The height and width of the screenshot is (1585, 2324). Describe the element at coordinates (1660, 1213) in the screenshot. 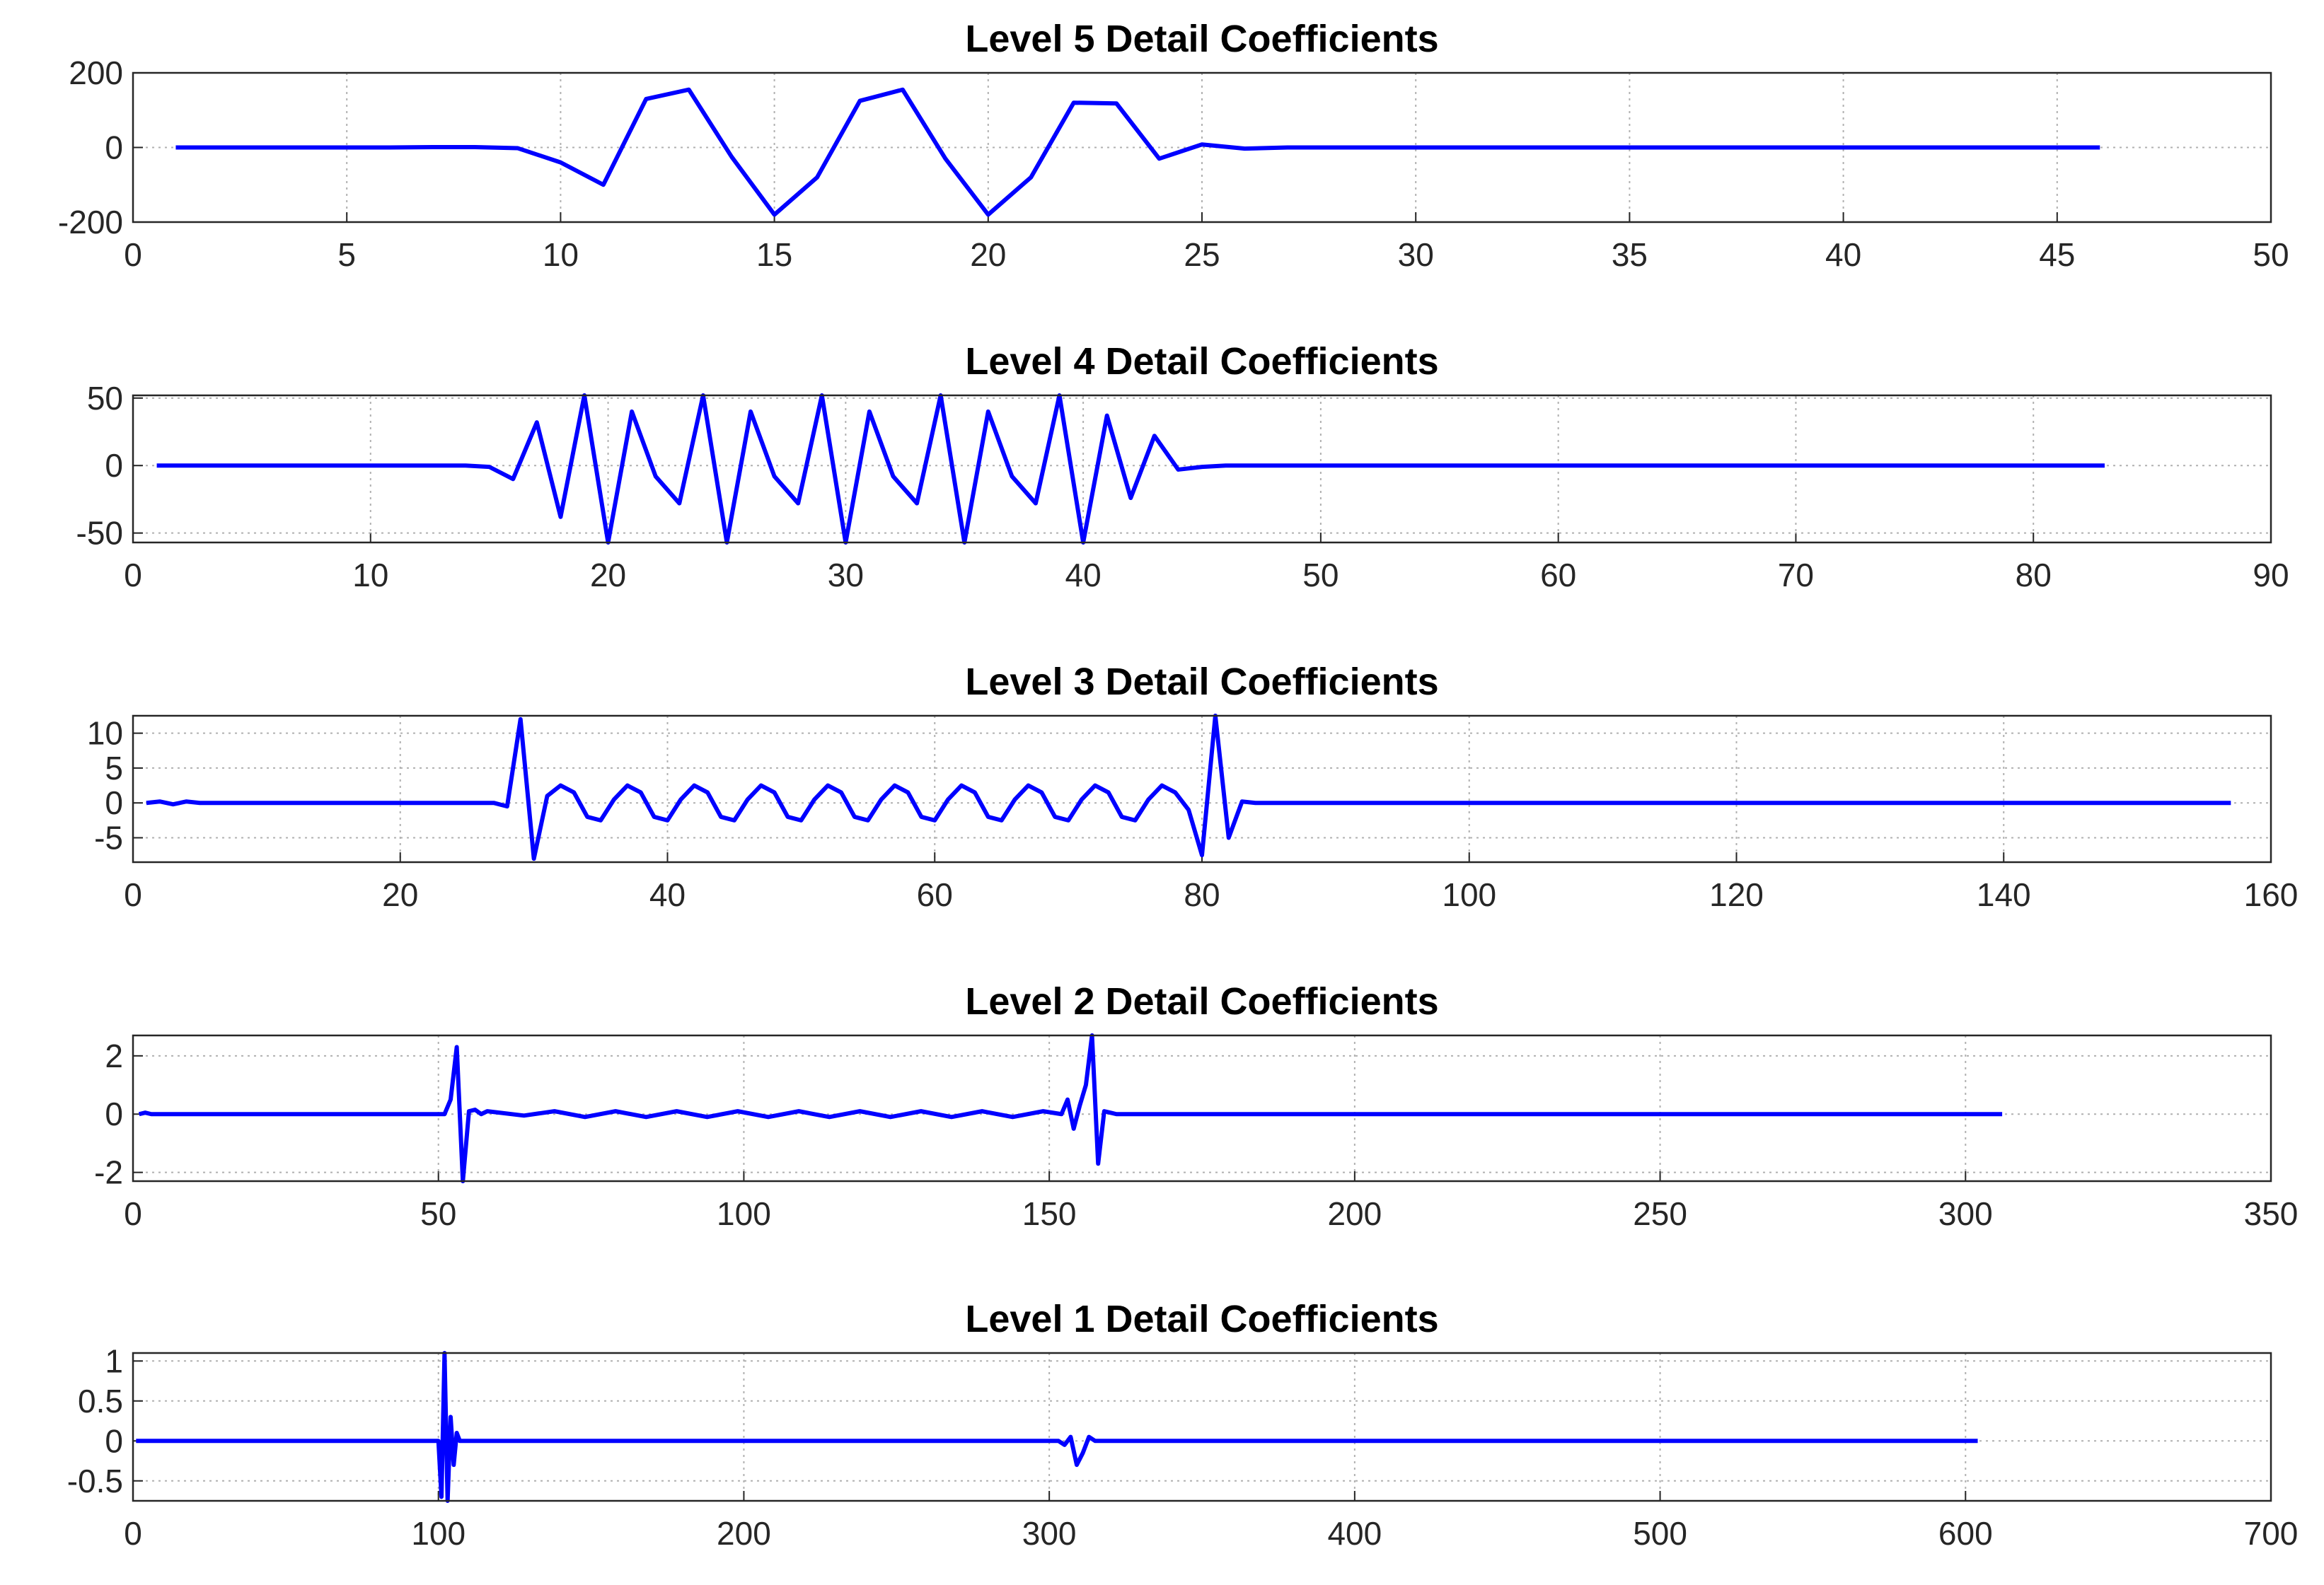

I see `x-tick-label: 250` at that location.